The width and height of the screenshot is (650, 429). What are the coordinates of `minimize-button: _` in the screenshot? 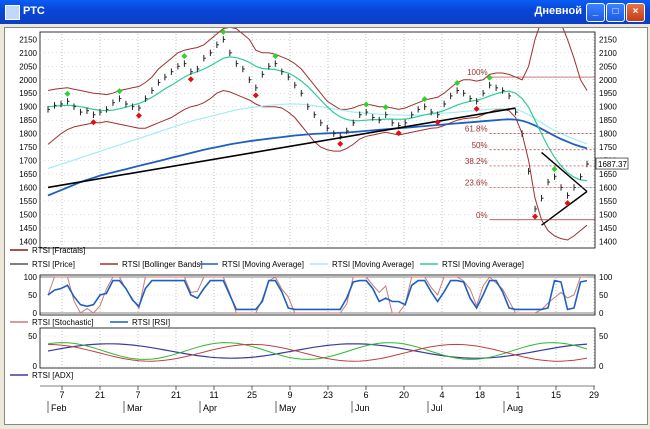 It's located at (595, 12).